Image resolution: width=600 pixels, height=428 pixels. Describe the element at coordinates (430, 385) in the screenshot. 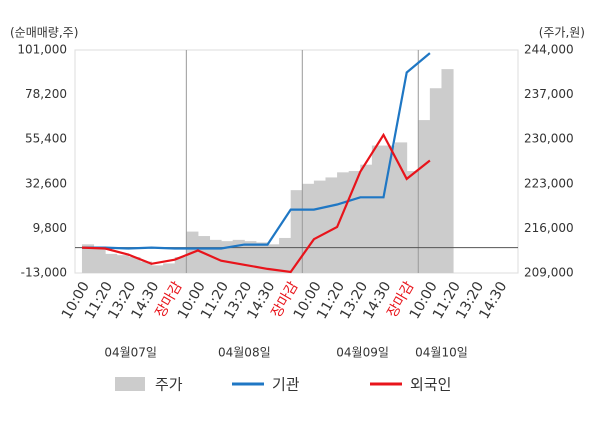

I see `legend-label: 외국인` at that location.